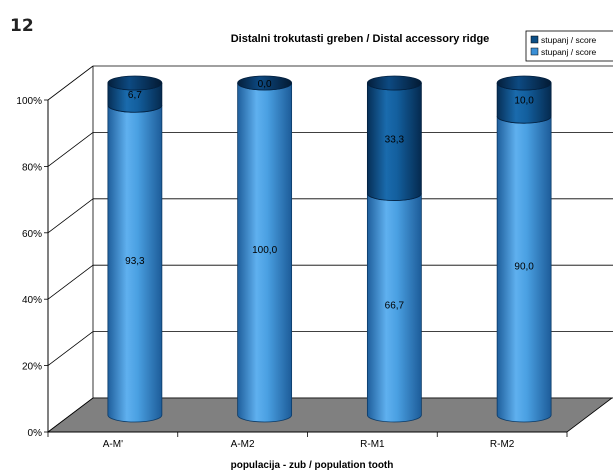  I want to click on x-tick-label: A-M', so click(113, 444).